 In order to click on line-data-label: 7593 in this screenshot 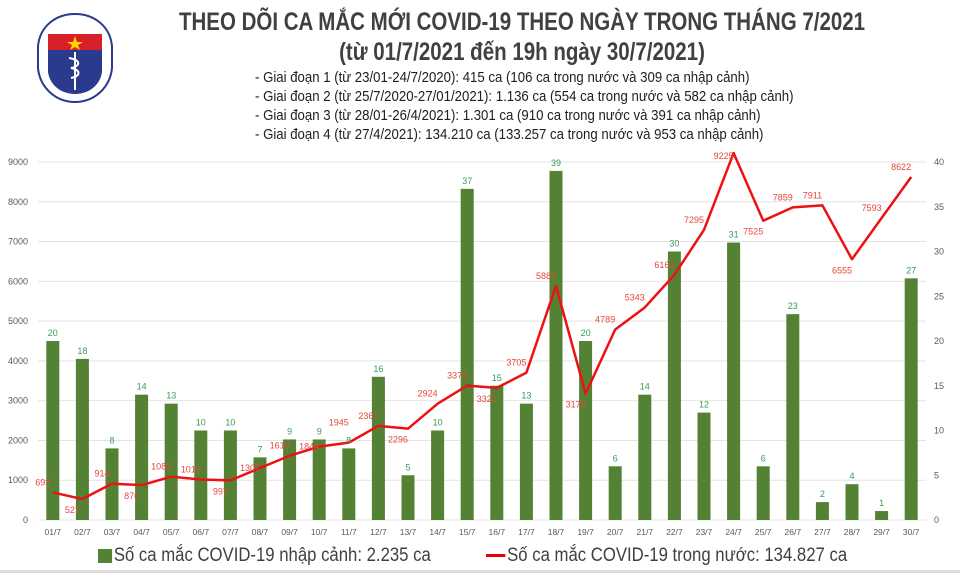, I will do `click(872, 208)`.